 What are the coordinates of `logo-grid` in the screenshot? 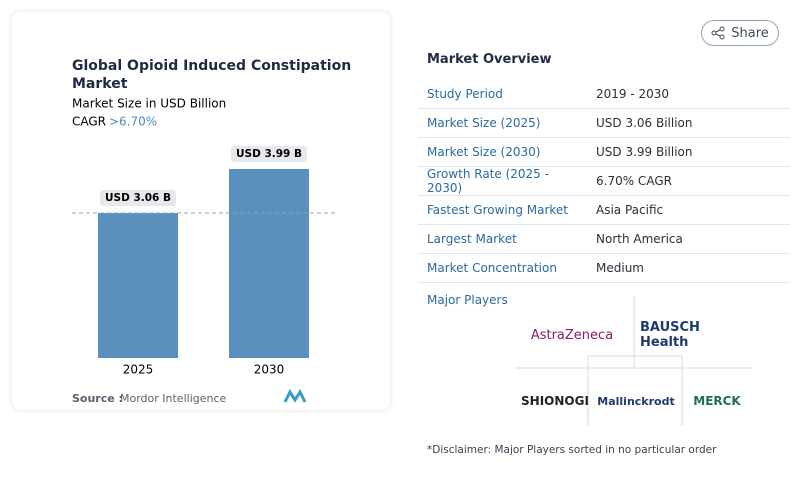 It's located at (634, 361).